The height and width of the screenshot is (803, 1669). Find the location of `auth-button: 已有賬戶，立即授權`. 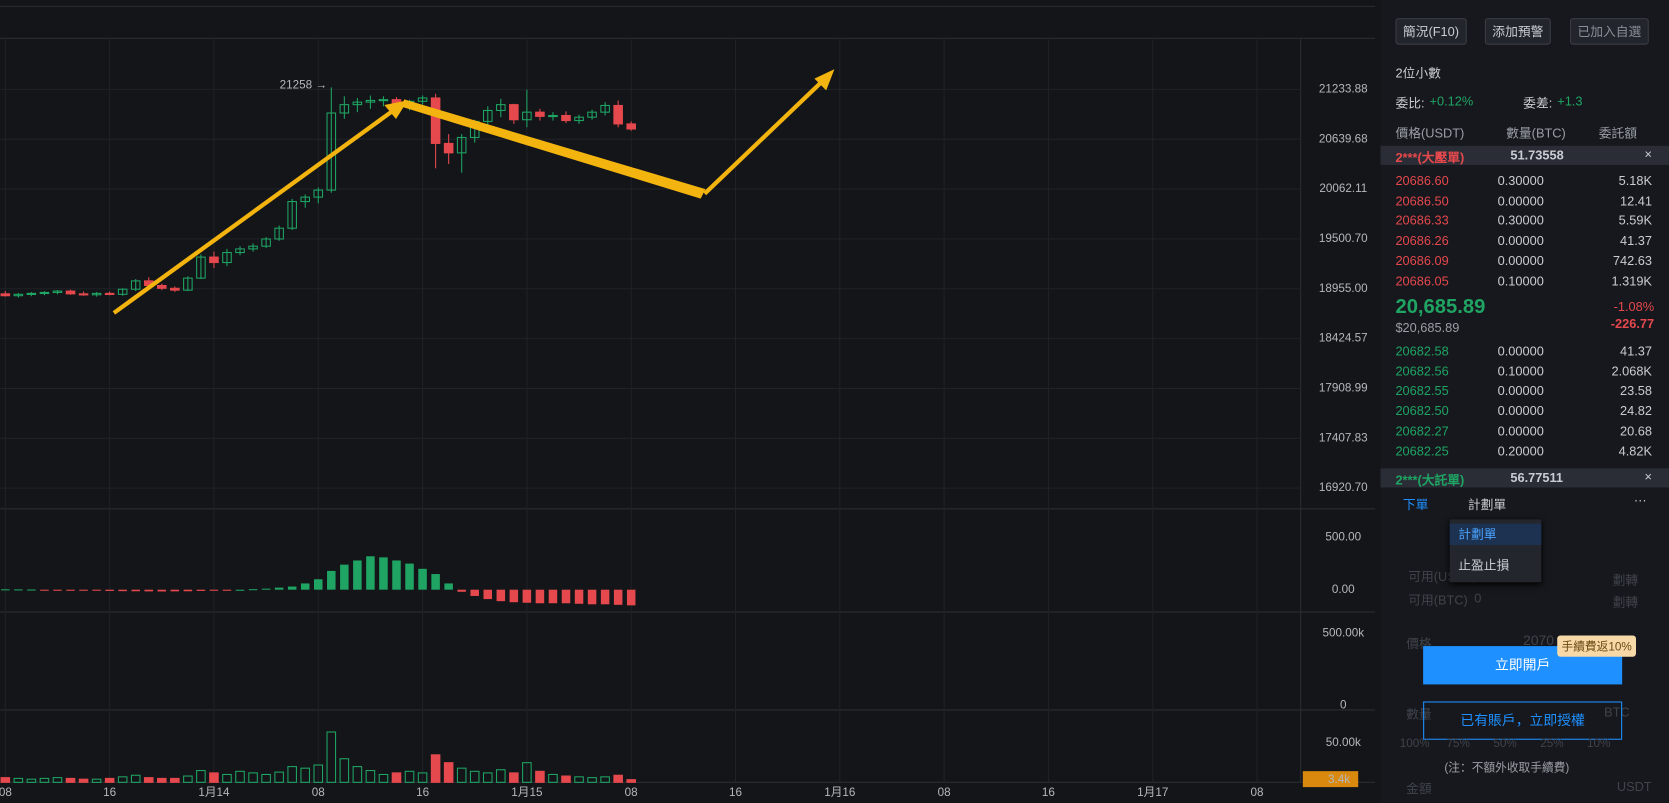

auth-button: 已有賬戶，立即授權 is located at coordinates (1523, 720).